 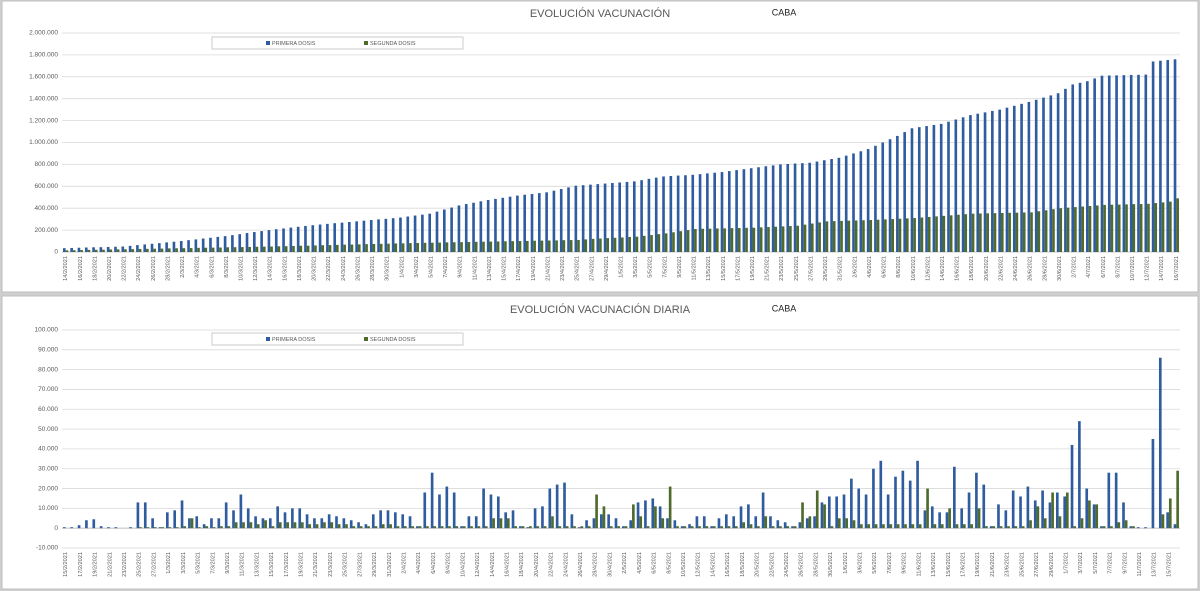 What do you see at coordinates (784, 12) in the screenshot?
I see `chart-subtitle: CABA` at bounding box center [784, 12].